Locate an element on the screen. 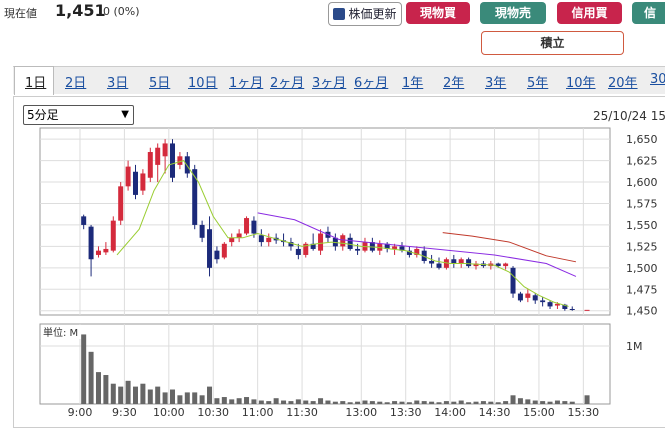  y-tick-label: 1,625 is located at coordinates (642, 161).